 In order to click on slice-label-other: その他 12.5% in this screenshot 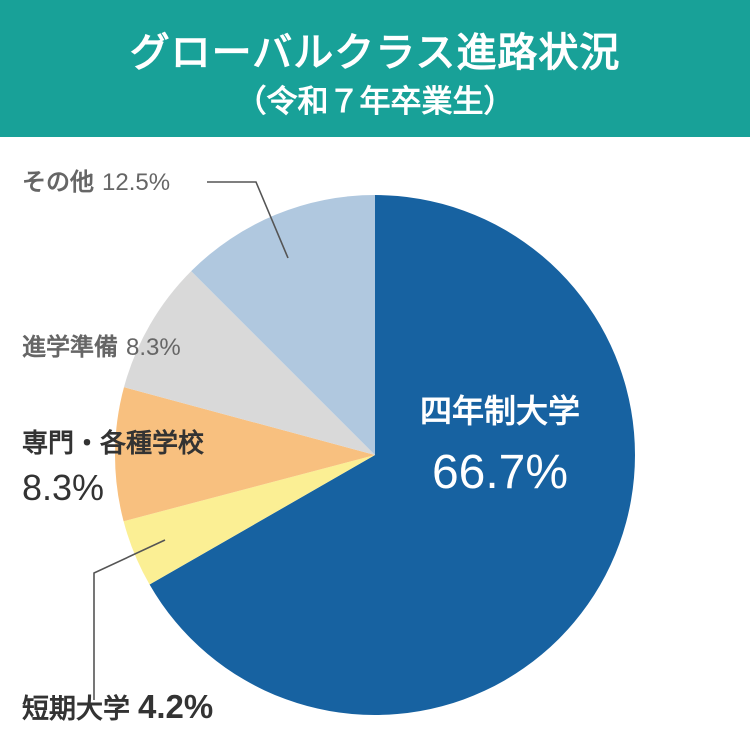, I will do `click(96, 182)`.